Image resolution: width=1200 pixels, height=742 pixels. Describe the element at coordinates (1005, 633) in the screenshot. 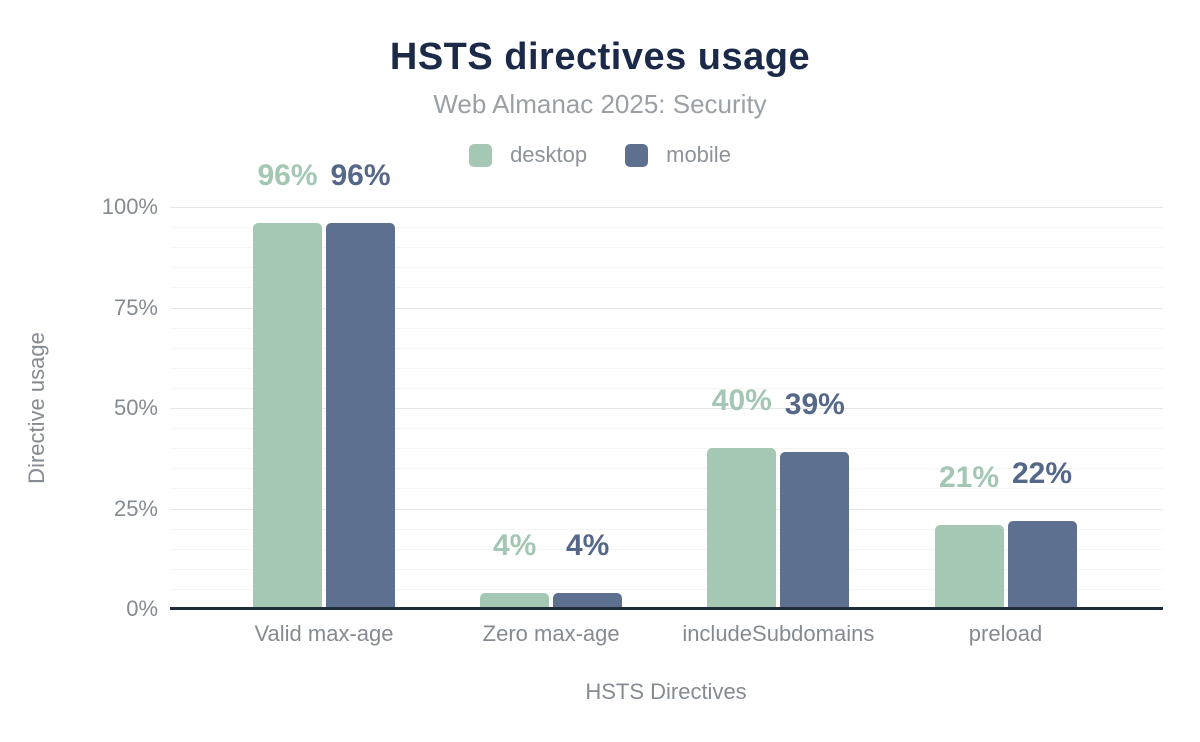

I see `x-tick-label: preload` at that location.